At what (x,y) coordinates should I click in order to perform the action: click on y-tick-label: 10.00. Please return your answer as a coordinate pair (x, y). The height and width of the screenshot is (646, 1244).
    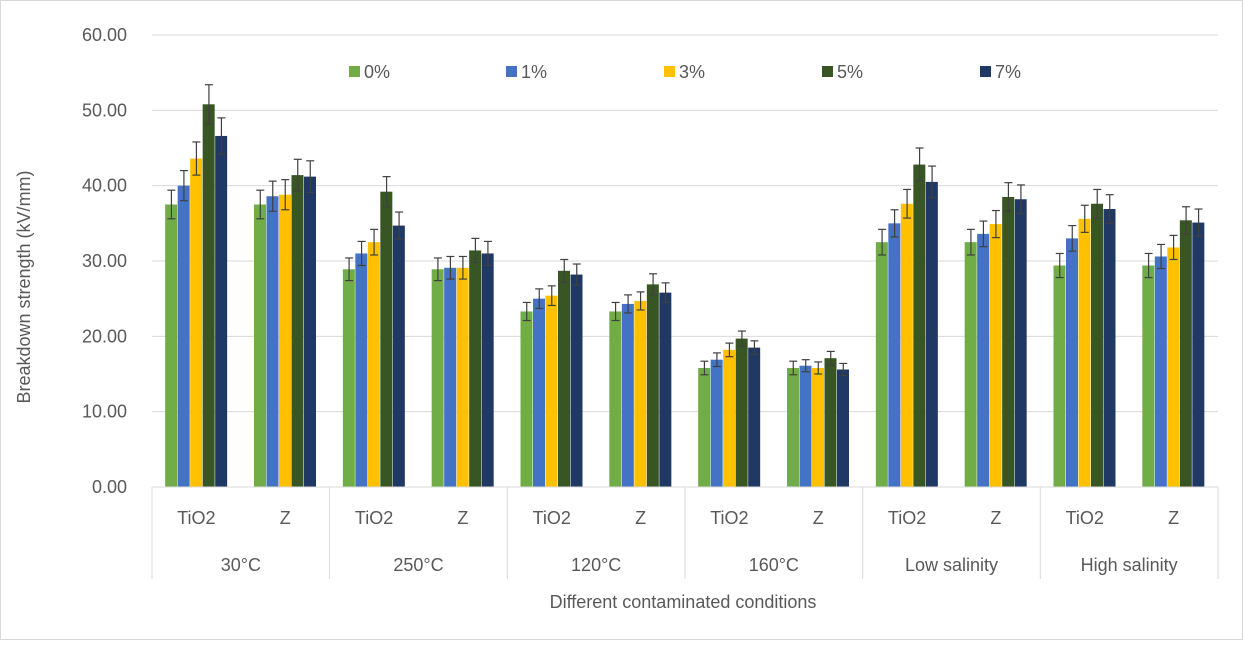
    Looking at the image, I should click on (104, 412).